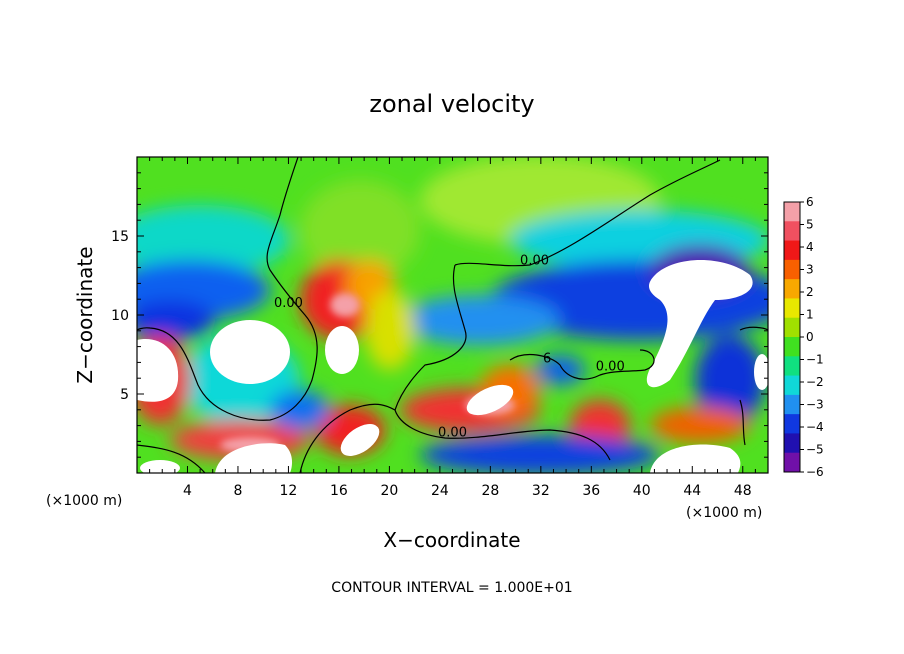  I want to click on colorbar-tick-label: −5, so click(815, 450).